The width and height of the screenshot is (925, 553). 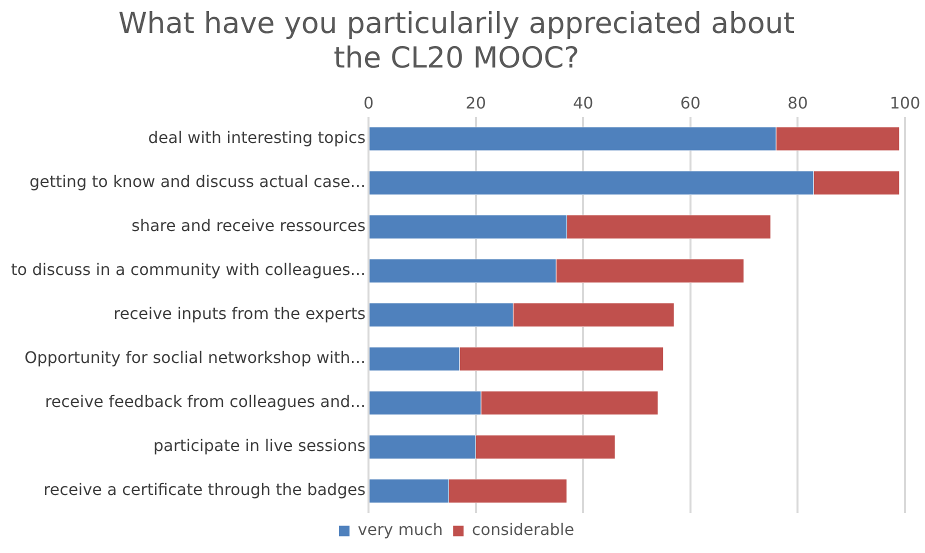 What do you see at coordinates (257, 137) in the screenshot?
I see `y-tick-label: deal with interesting topics` at bounding box center [257, 137].